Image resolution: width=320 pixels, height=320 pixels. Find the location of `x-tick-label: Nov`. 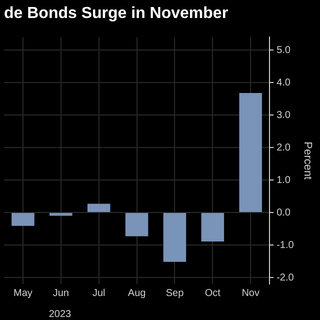

x-tick-label: Nov is located at coordinates (251, 293).